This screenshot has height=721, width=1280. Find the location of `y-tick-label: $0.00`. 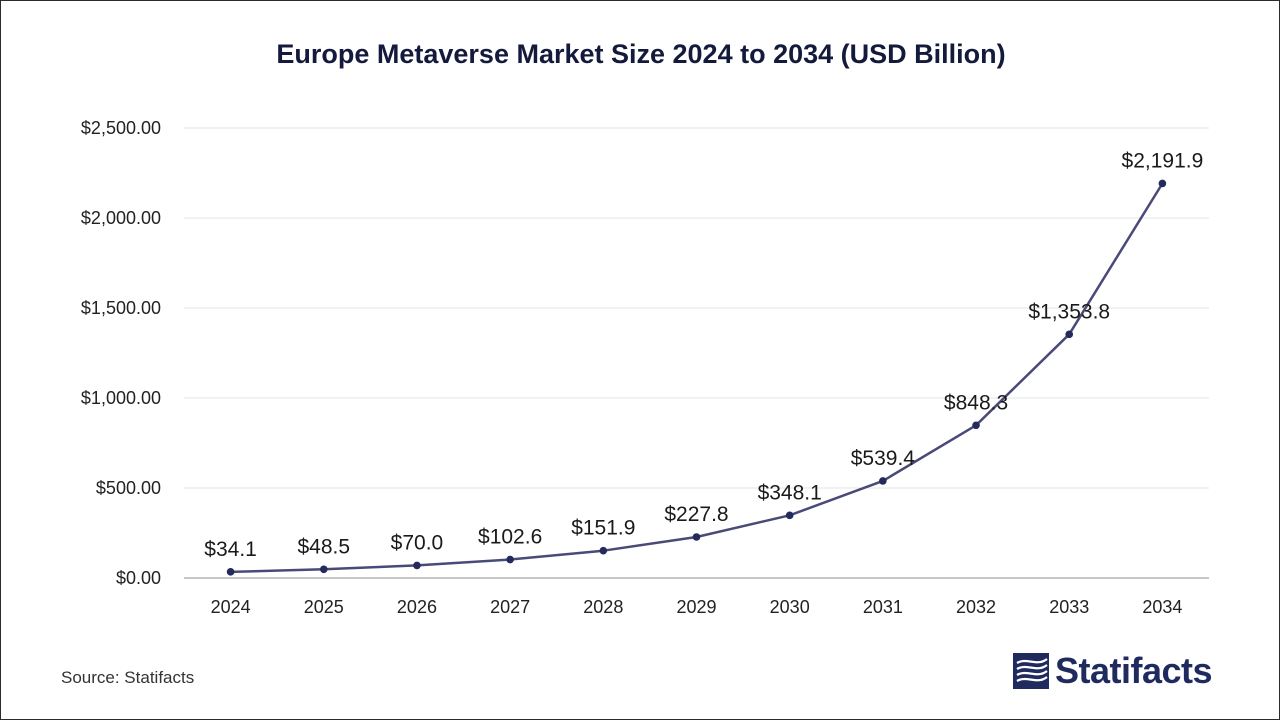

y-tick-label: $0.00 is located at coordinates (138, 578).